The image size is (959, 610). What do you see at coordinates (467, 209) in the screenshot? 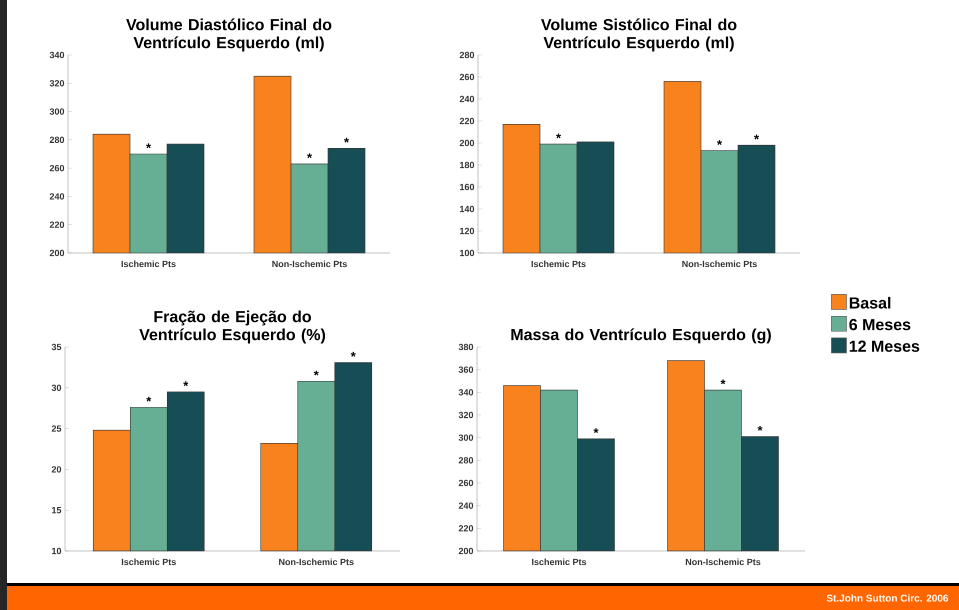
I see `y-tick-label: 140` at bounding box center [467, 209].